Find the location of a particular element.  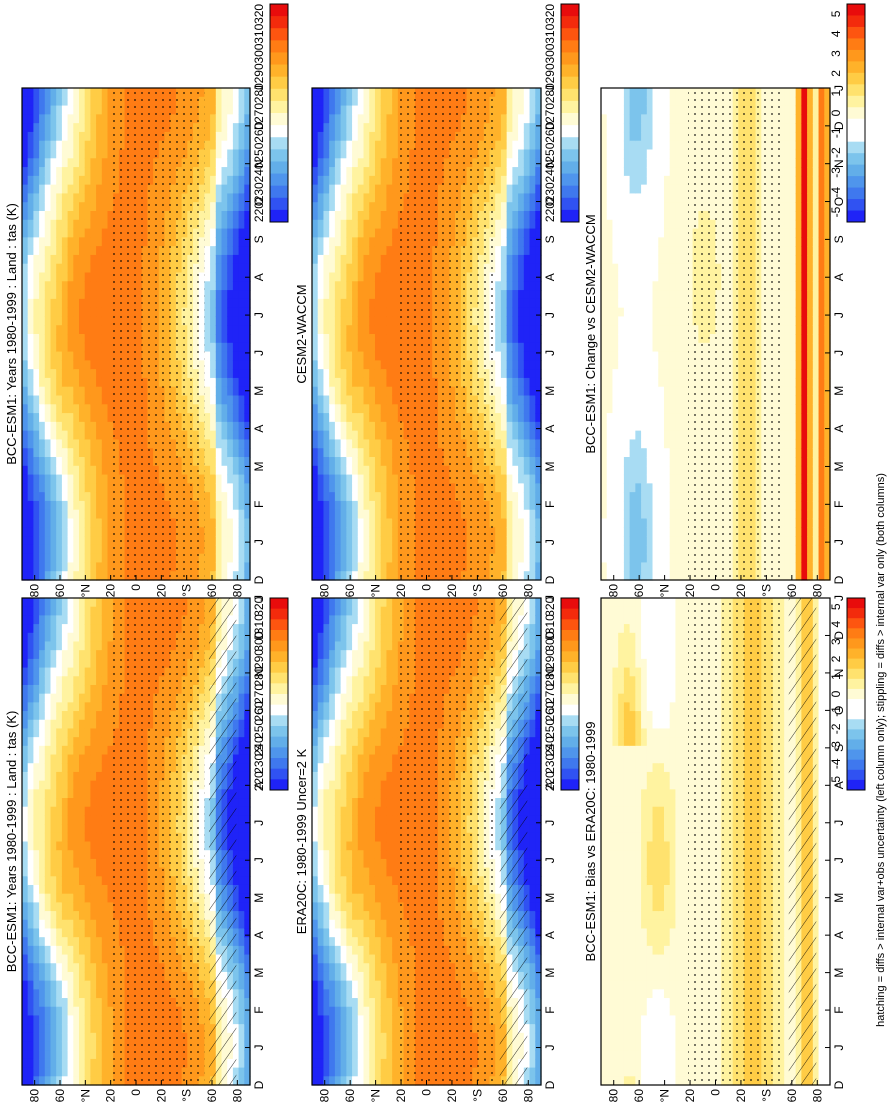

month-tick-label: D is located at coordinates (259, 125).